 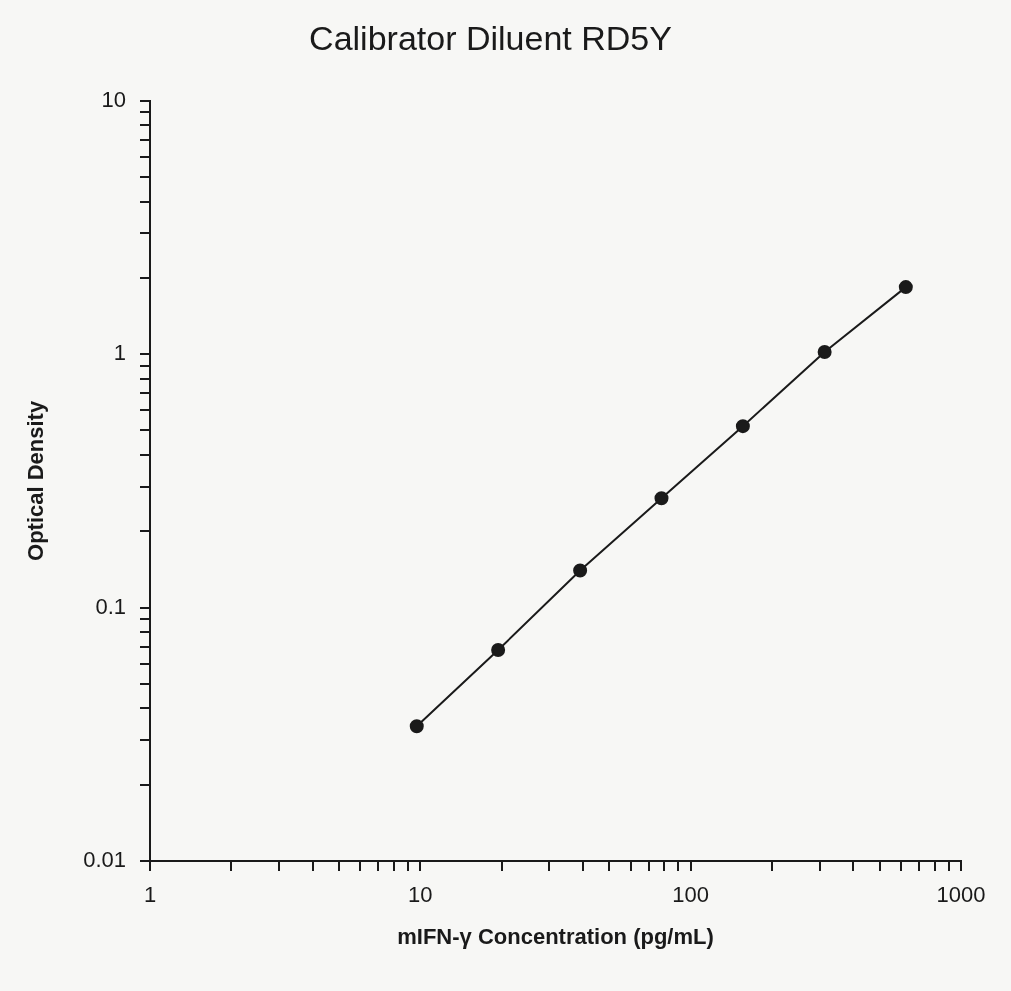 I want to click on y-tick-label: 1, so click(x=119, y=353).